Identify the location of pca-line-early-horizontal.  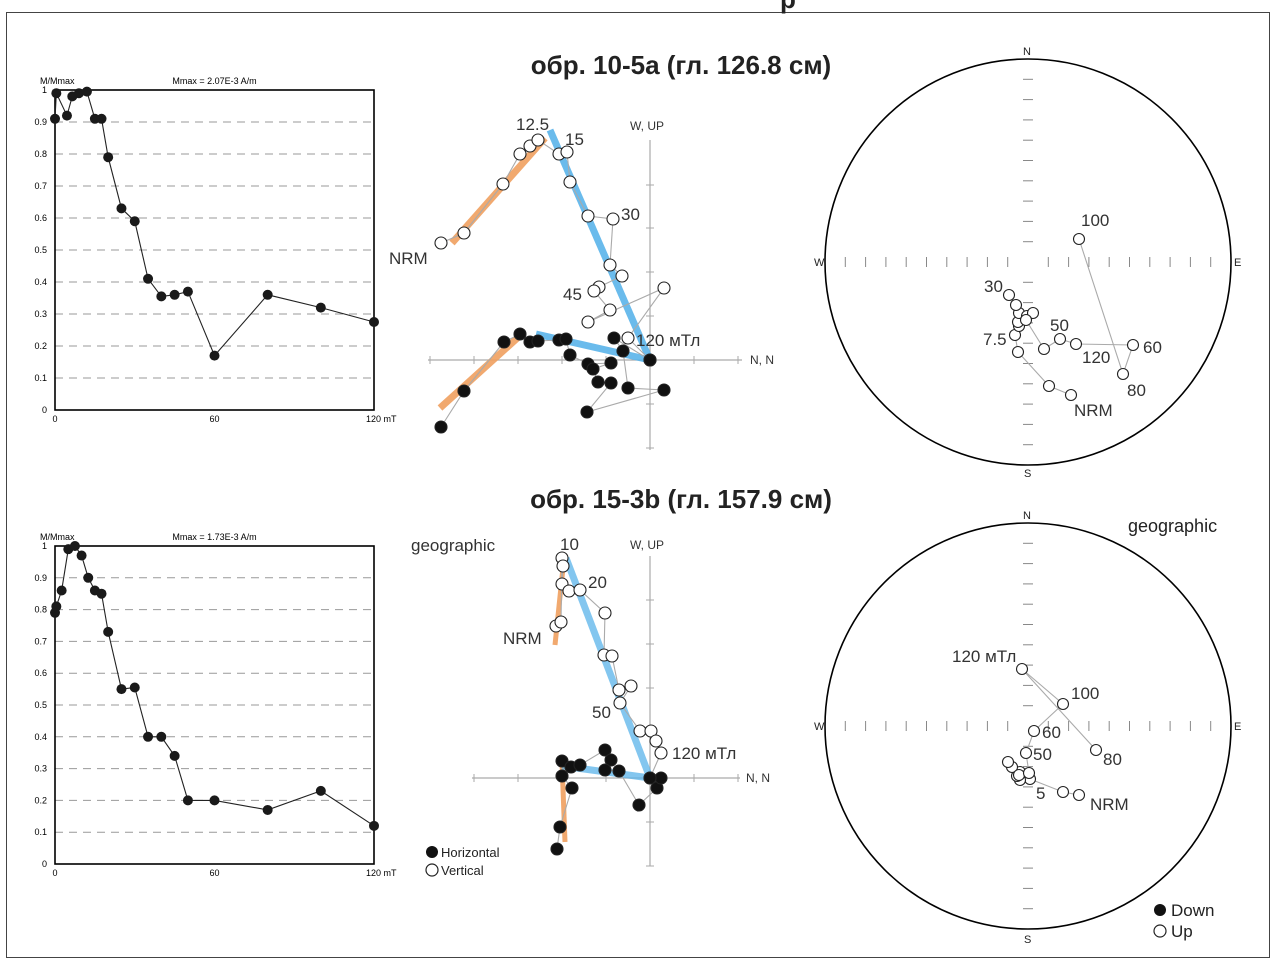
(482, 370).